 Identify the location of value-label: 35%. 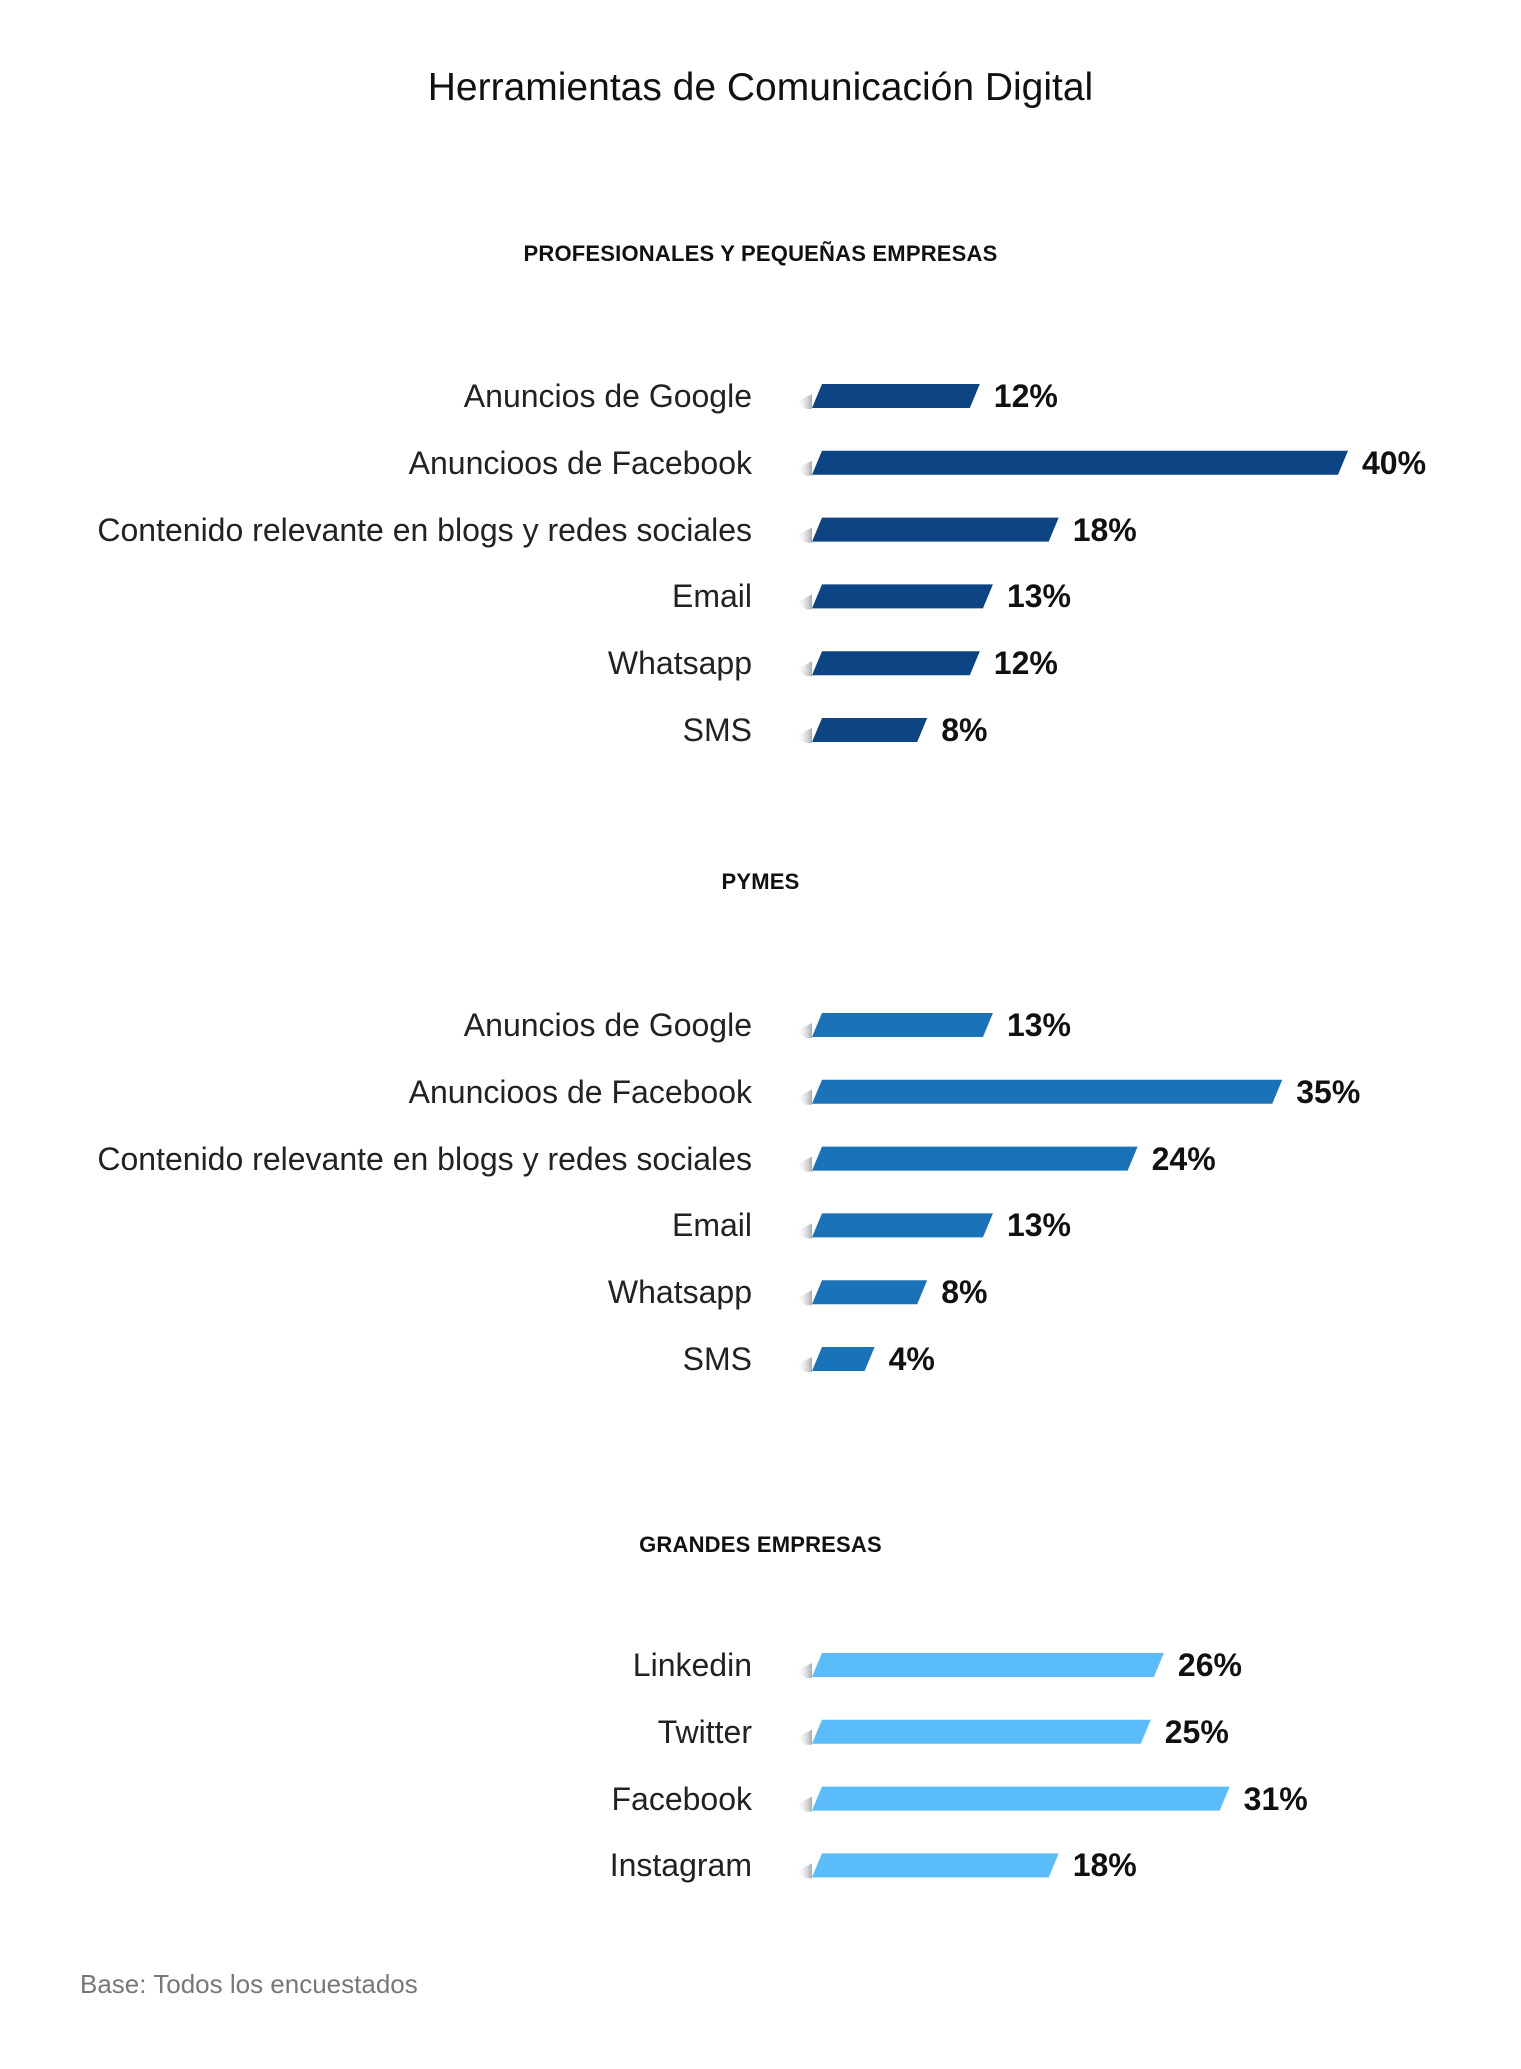
(1328, 1091).